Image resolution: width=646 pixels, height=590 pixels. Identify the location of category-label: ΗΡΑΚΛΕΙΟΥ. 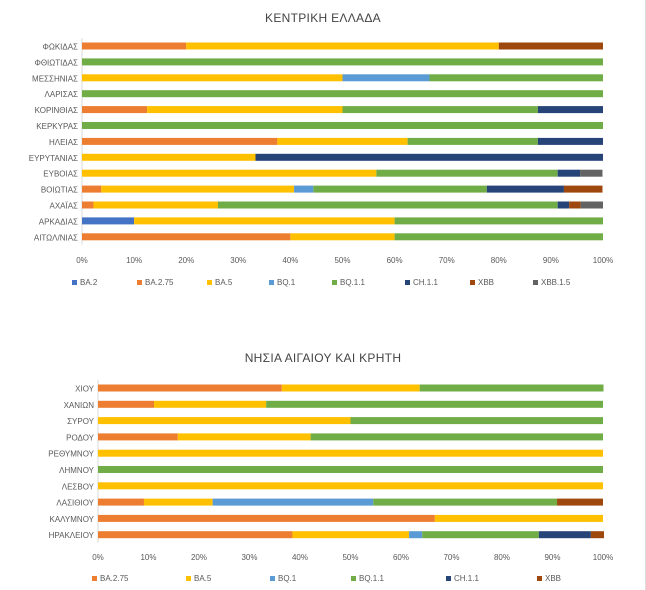
(72, 535).